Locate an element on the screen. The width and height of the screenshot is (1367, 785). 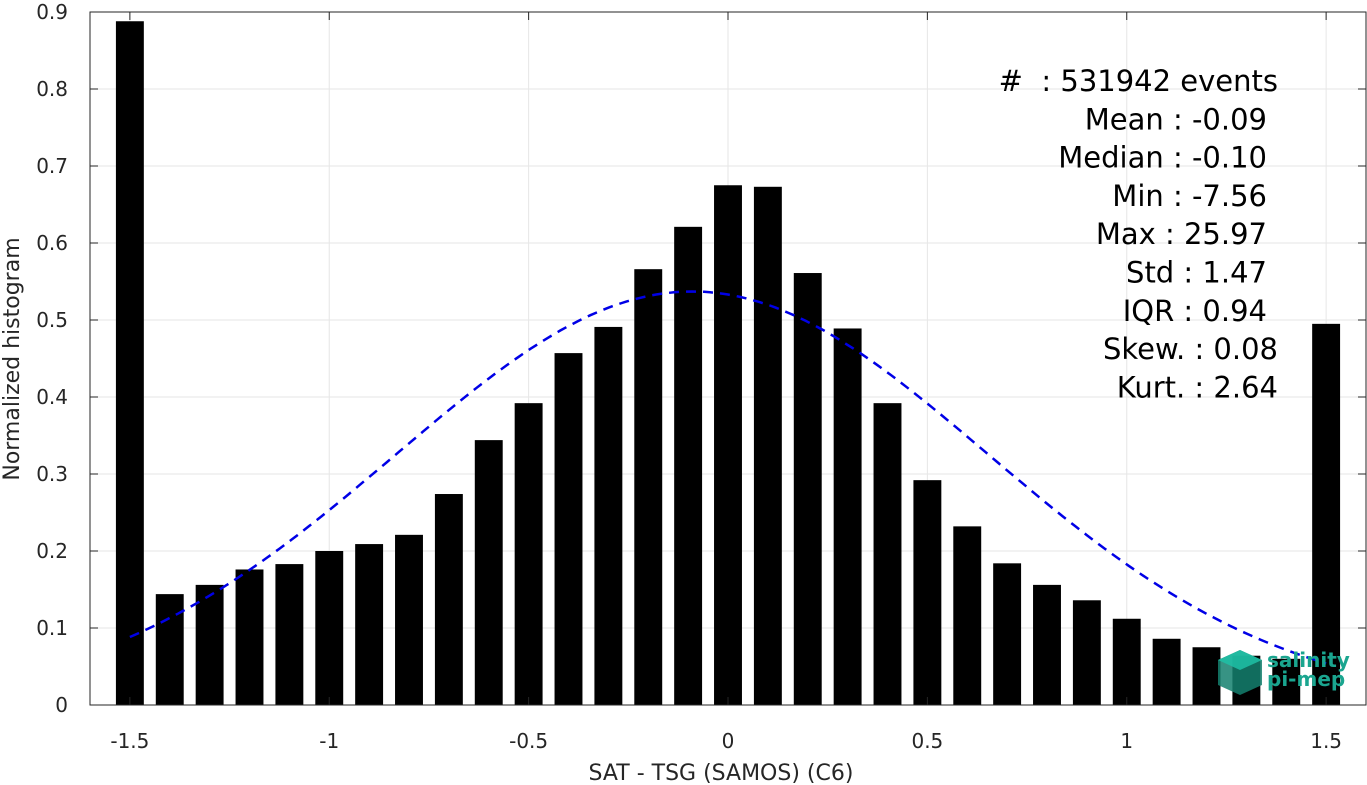
logo-line2: pi-mep is located at coordinates (1306, 679).